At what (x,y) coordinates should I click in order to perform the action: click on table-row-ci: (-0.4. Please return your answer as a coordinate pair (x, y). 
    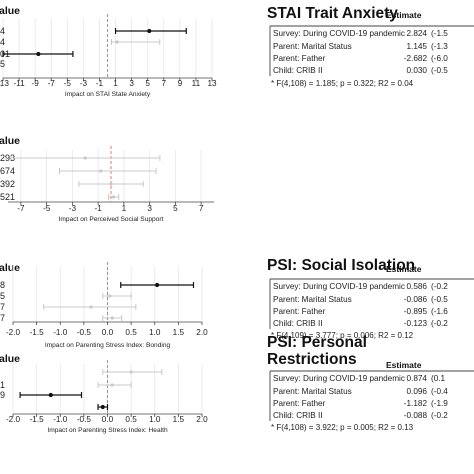
    Looking at the image, I should click on (439, 391).